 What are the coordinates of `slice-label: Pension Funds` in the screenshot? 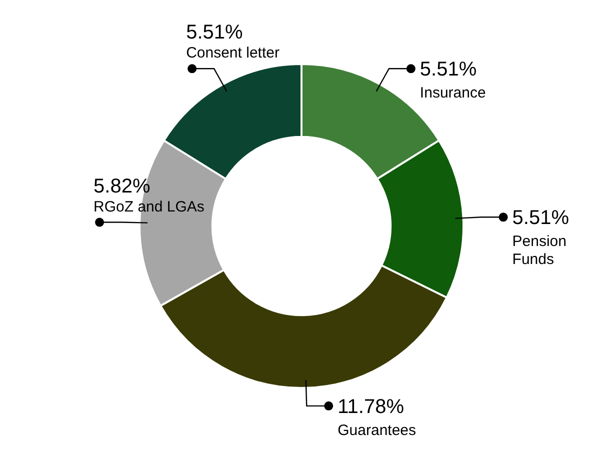 It's located at (539, 250).